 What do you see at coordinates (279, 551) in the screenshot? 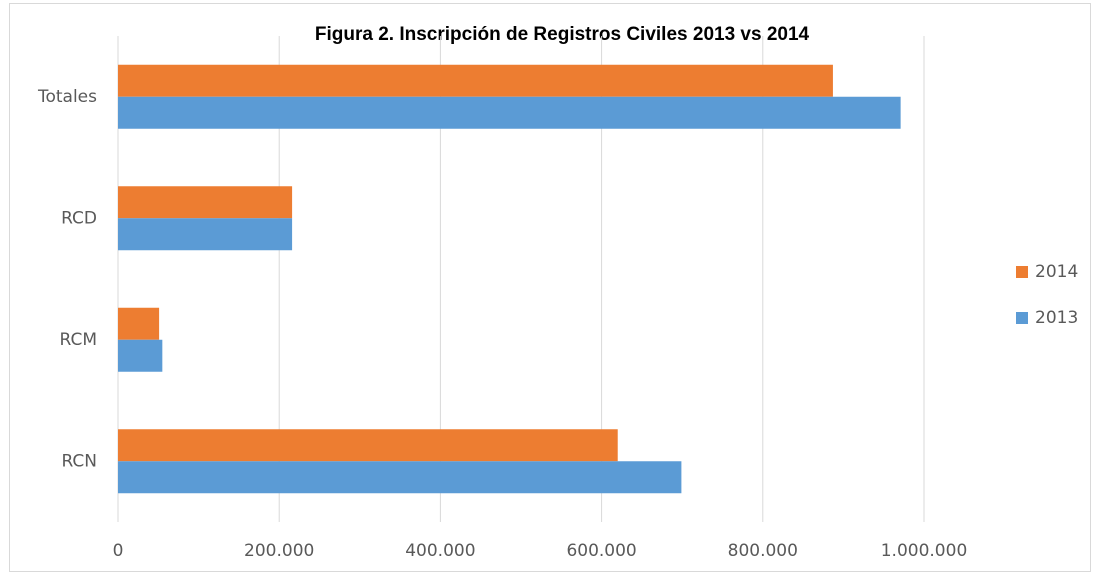
I see `x-tick-label: 200.000` at bounding box center [279, 551].